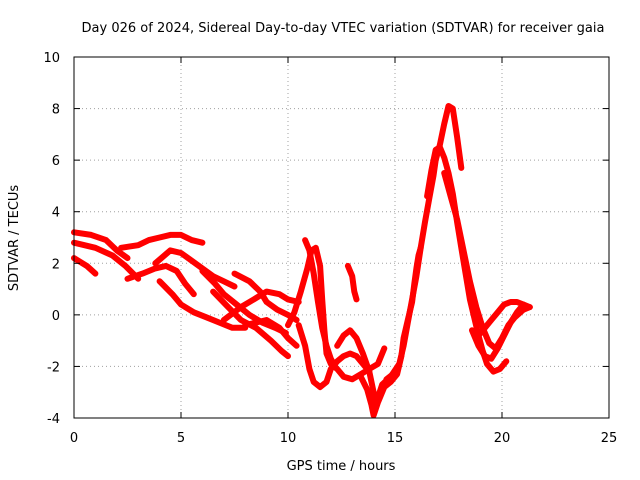 This screenshot has height=480, width=640. Describe the element at coordinates (53, 419) in the screenshot. I see `y-tick-label: -4` at that location.